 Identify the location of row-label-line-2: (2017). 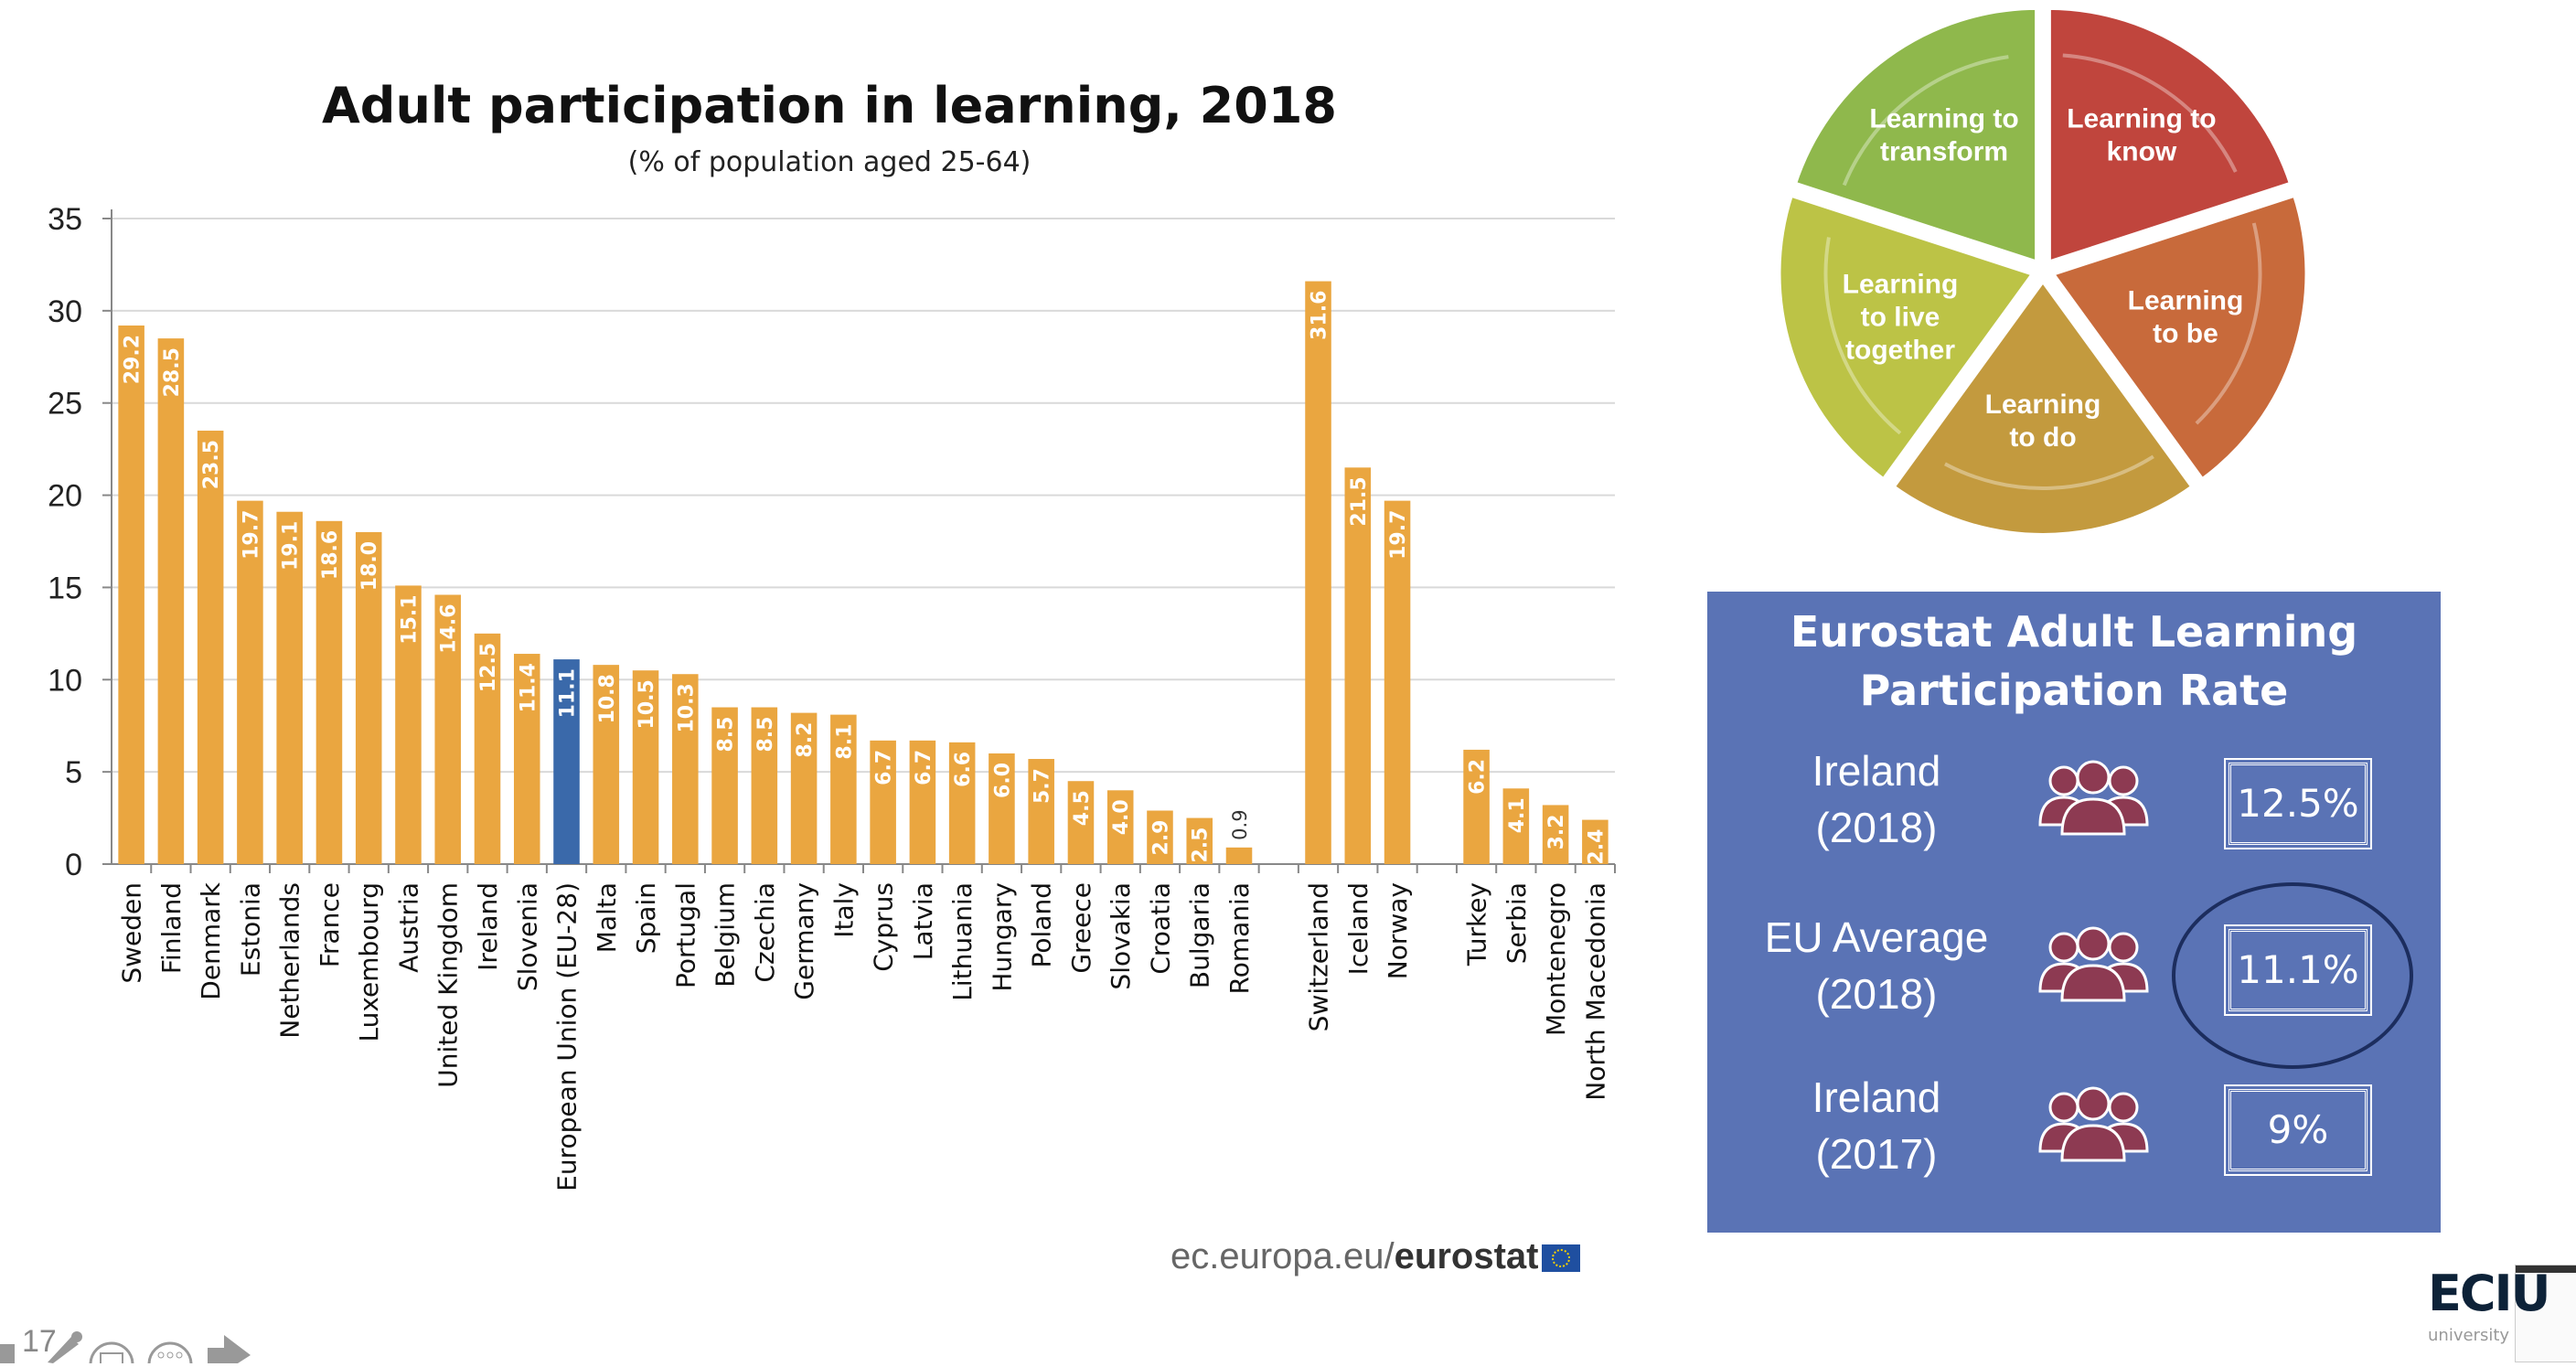
(1876, 1154).